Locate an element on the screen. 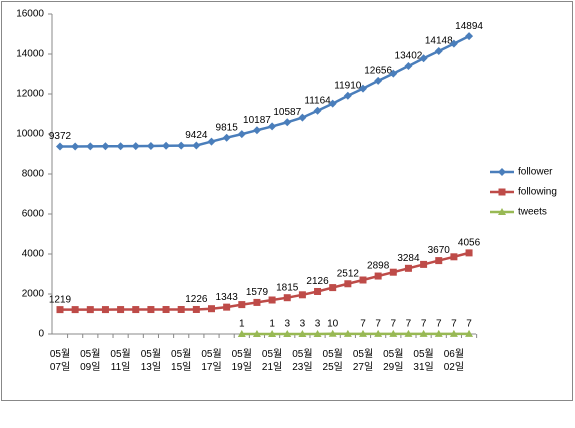 This screenshot has height=428, width=575. y-tick-label: 14000 is located at coordinates (30, 54).